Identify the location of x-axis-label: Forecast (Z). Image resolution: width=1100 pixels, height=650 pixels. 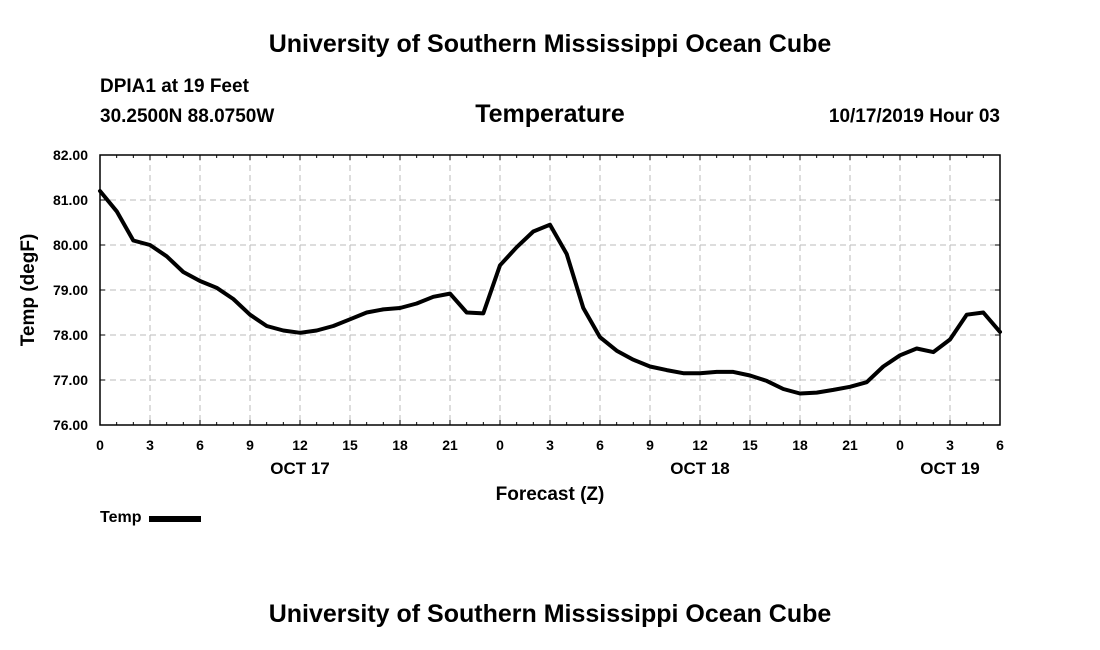
(550, 494).